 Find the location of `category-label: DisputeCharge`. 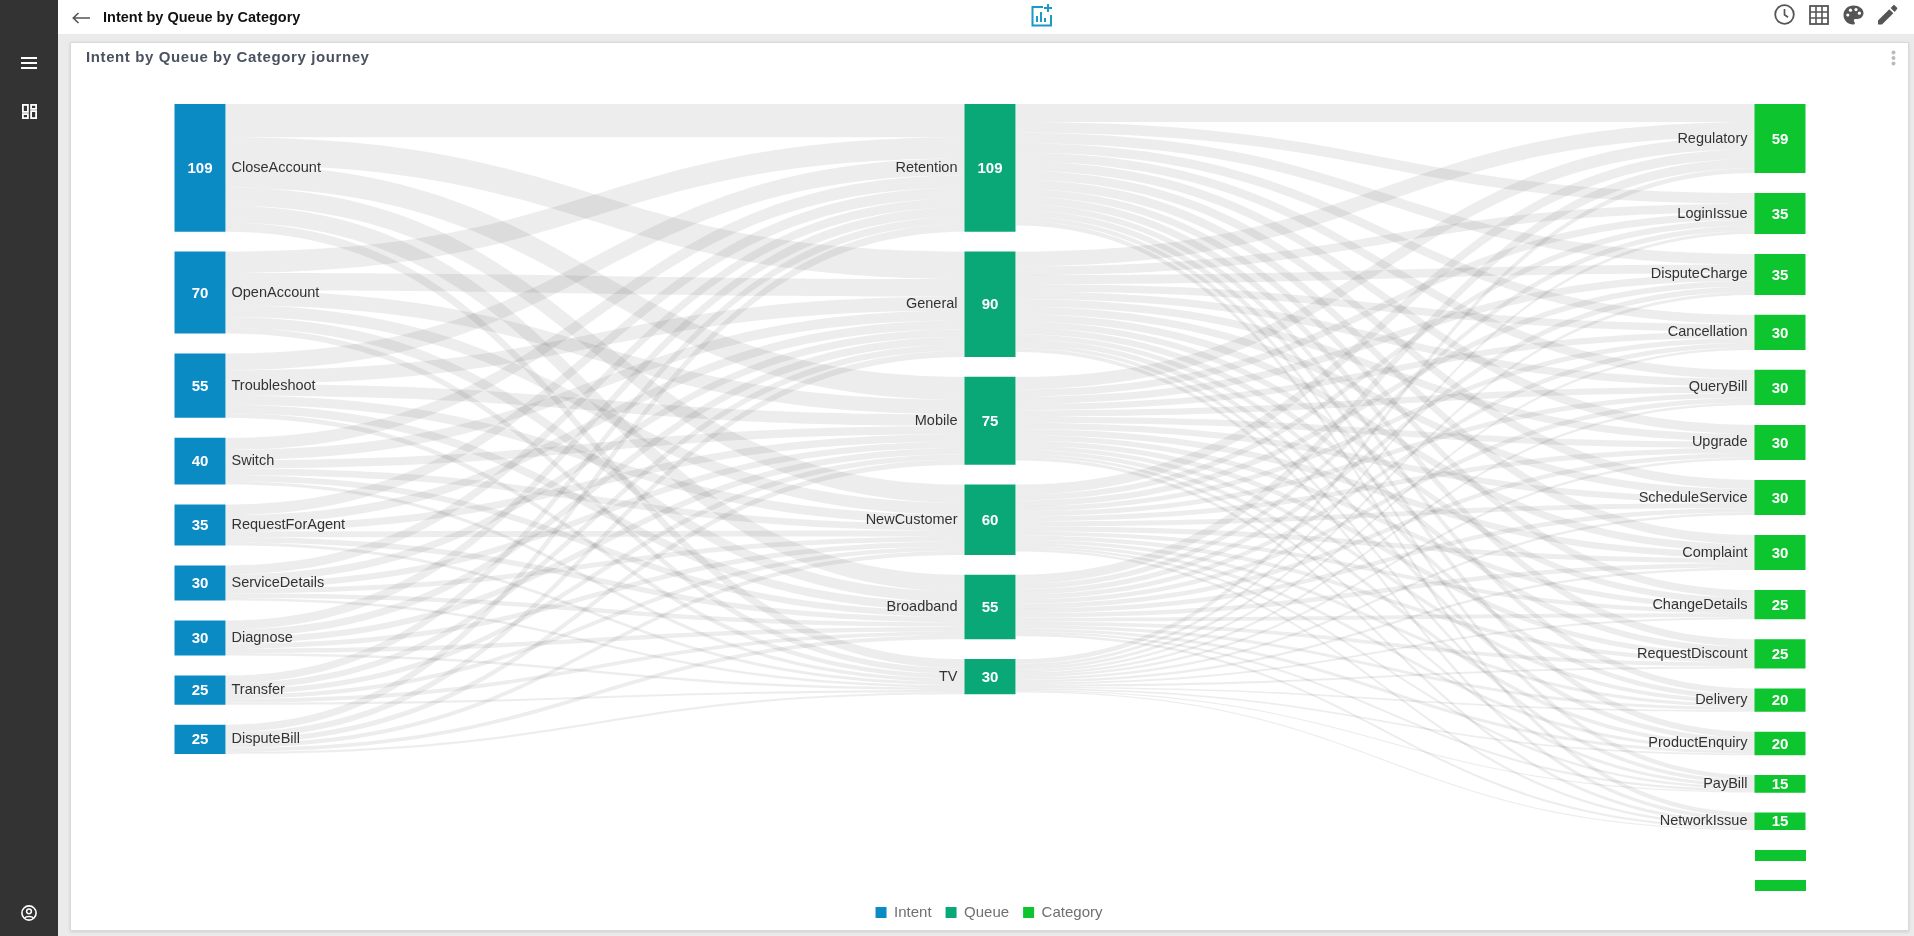

category-label: DisputeCharge is located at coordinates (1699, 273).